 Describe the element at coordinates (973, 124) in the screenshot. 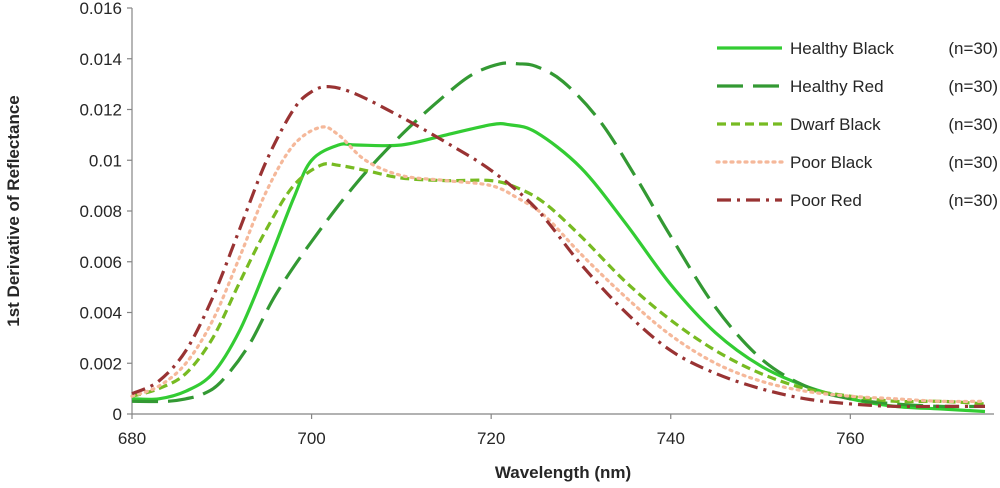

I see `legend-count-dwarf-black: (n=30)` at that location.